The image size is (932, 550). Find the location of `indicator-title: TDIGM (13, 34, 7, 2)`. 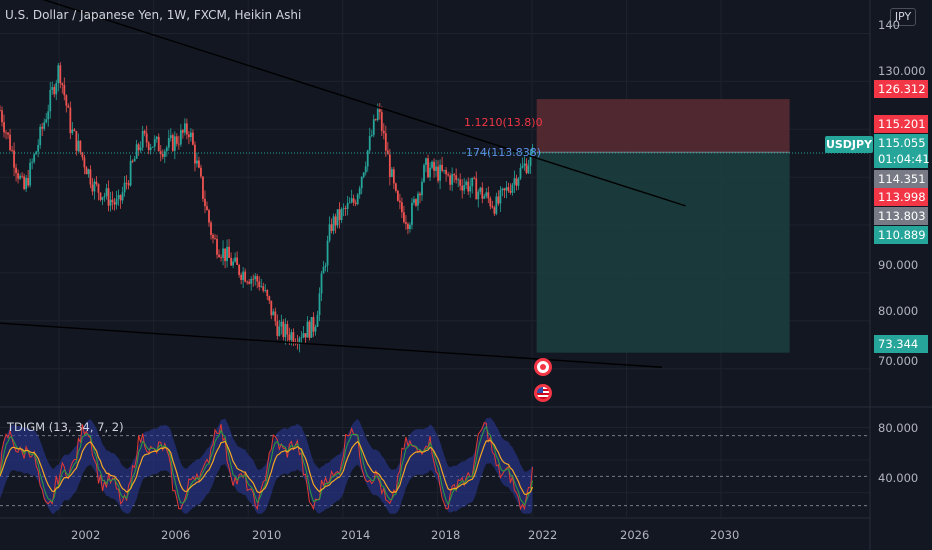

indicator-title: TDIGM (13, 34, 7, 2) is located at coordinates (65, 427).